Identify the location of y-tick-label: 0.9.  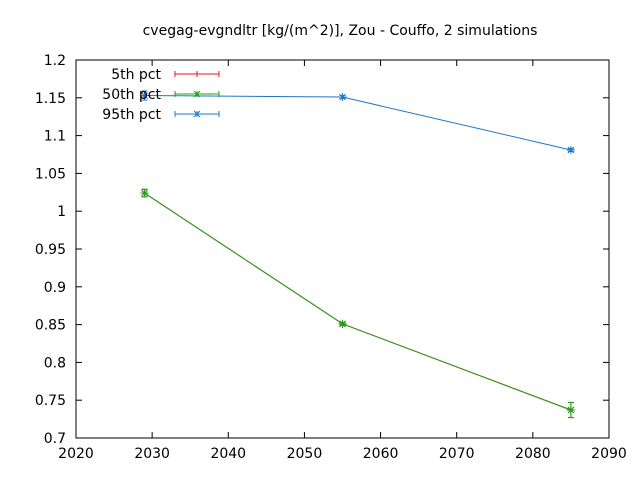
(55, 288).